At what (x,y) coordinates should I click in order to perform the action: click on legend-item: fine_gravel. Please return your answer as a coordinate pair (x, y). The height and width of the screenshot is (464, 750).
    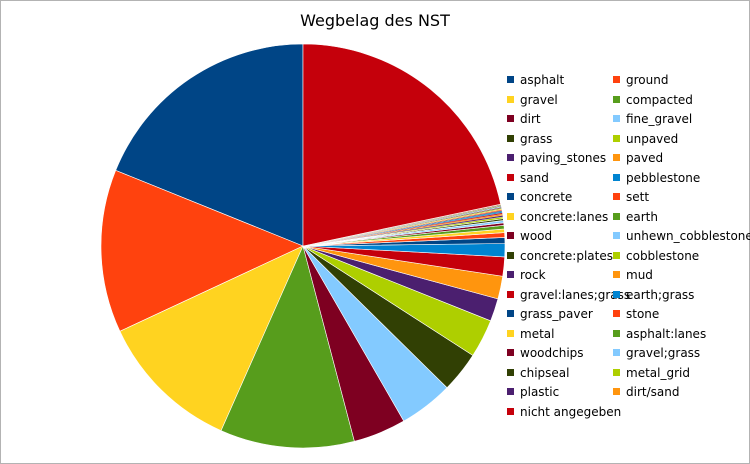
    Looking at the image, I should click on (652, 119).